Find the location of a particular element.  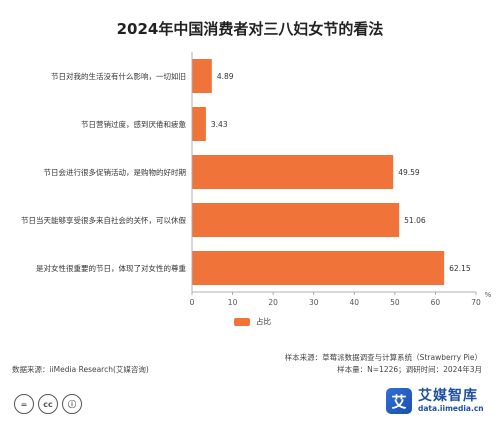

bar-value-label: 51.06 is located at coordinates (415, 220).